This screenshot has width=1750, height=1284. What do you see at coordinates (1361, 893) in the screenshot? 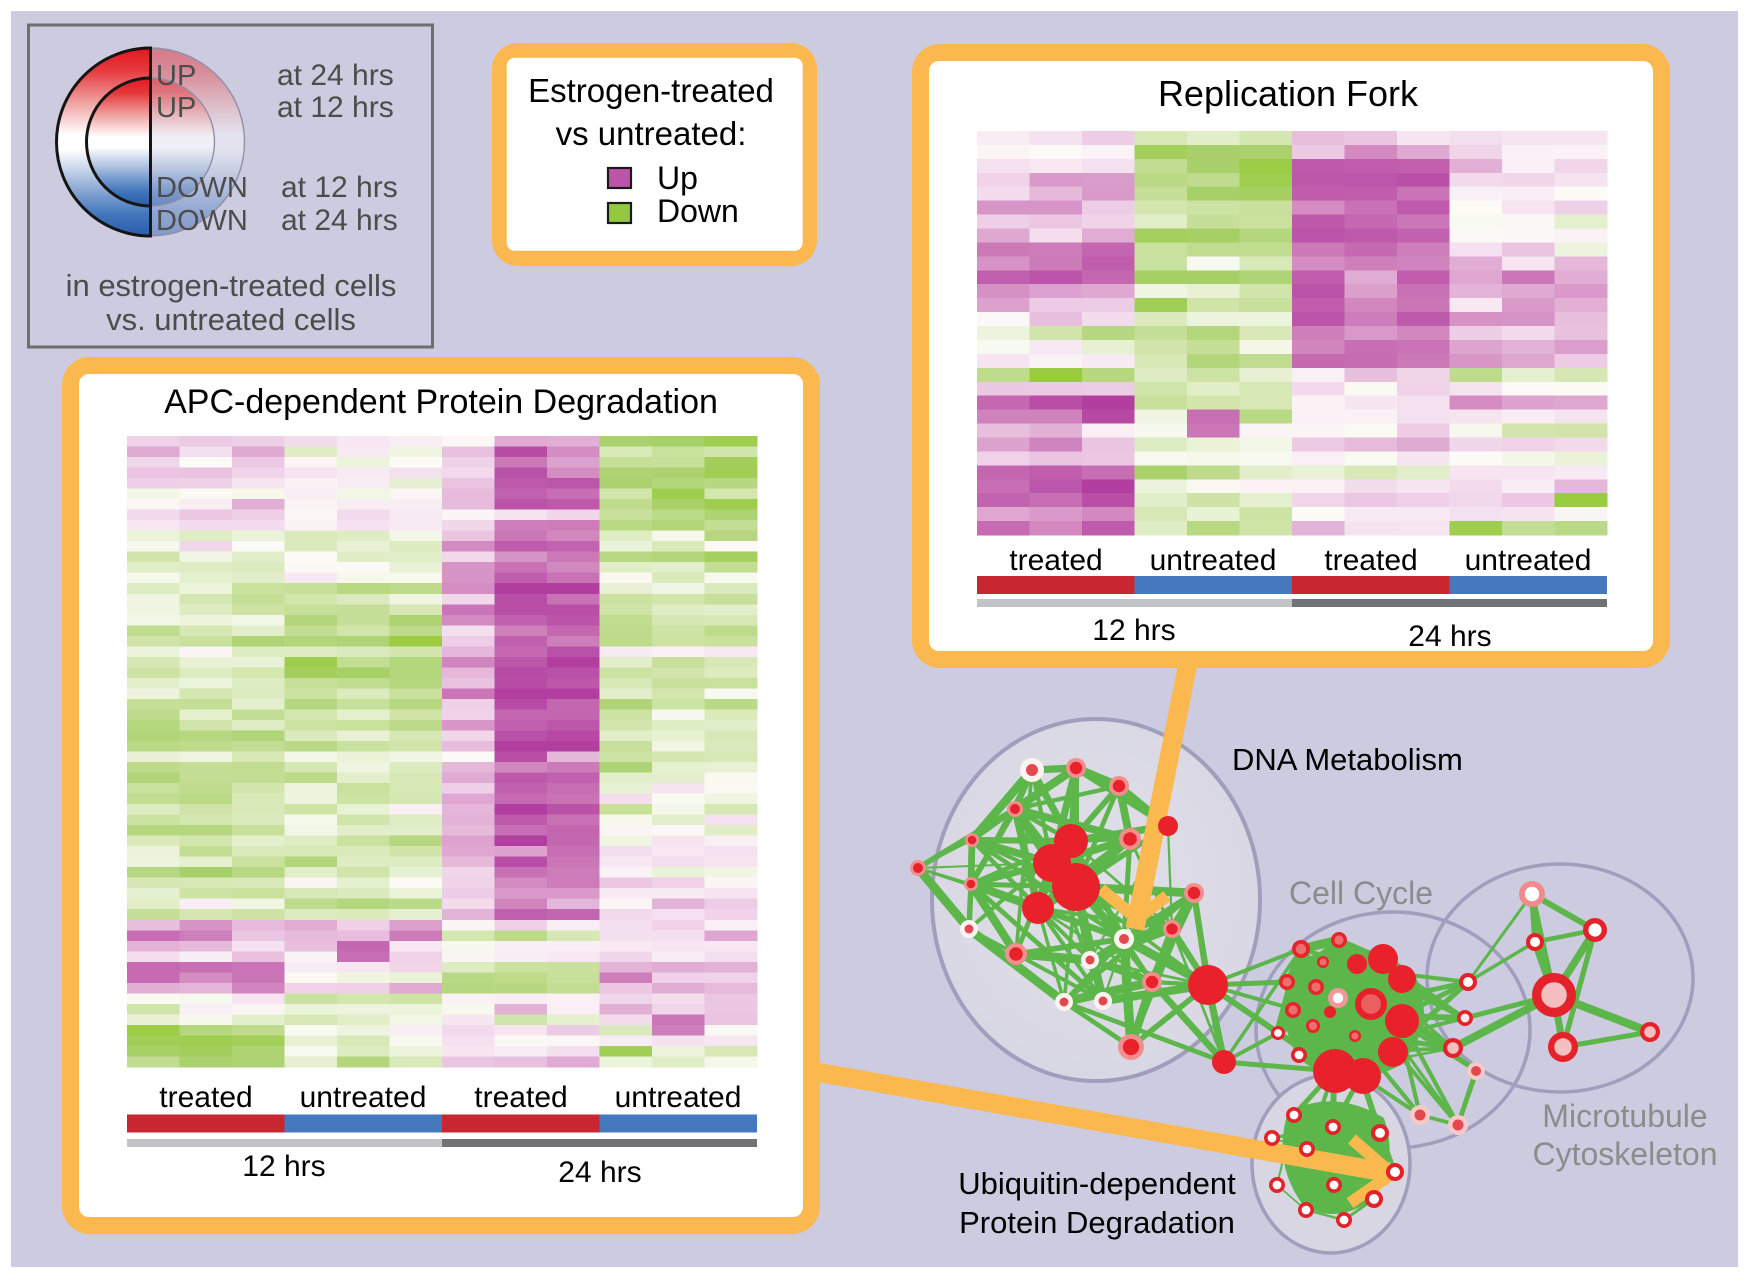
I see `svg-text: Cell Cycle` at bounding box center [1361, 893].